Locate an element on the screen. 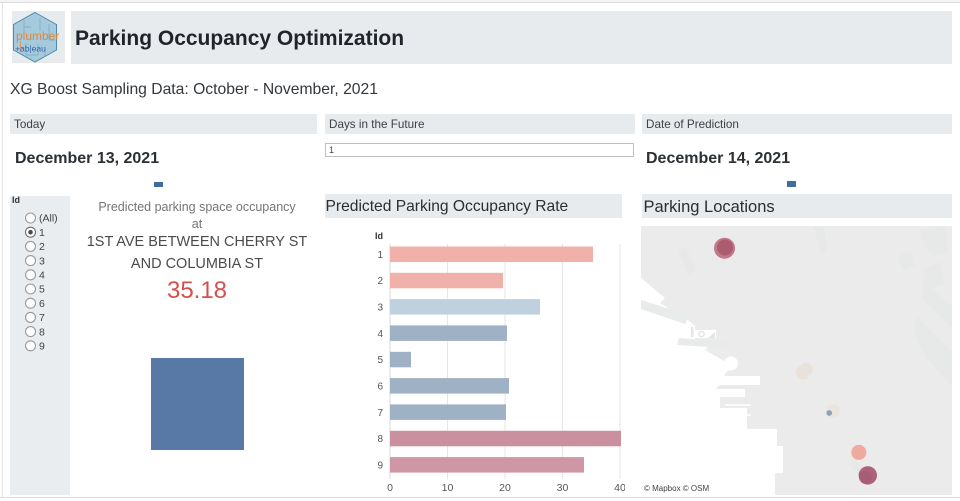  svg-text: Id is located at coordinates (379, 236).